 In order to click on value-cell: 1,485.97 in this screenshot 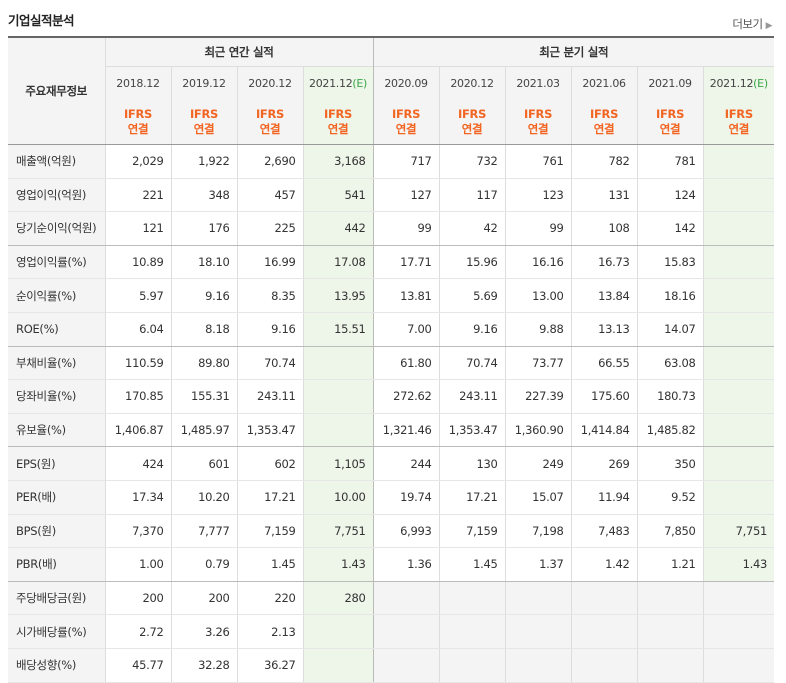, I will do `click(203, 430)`.